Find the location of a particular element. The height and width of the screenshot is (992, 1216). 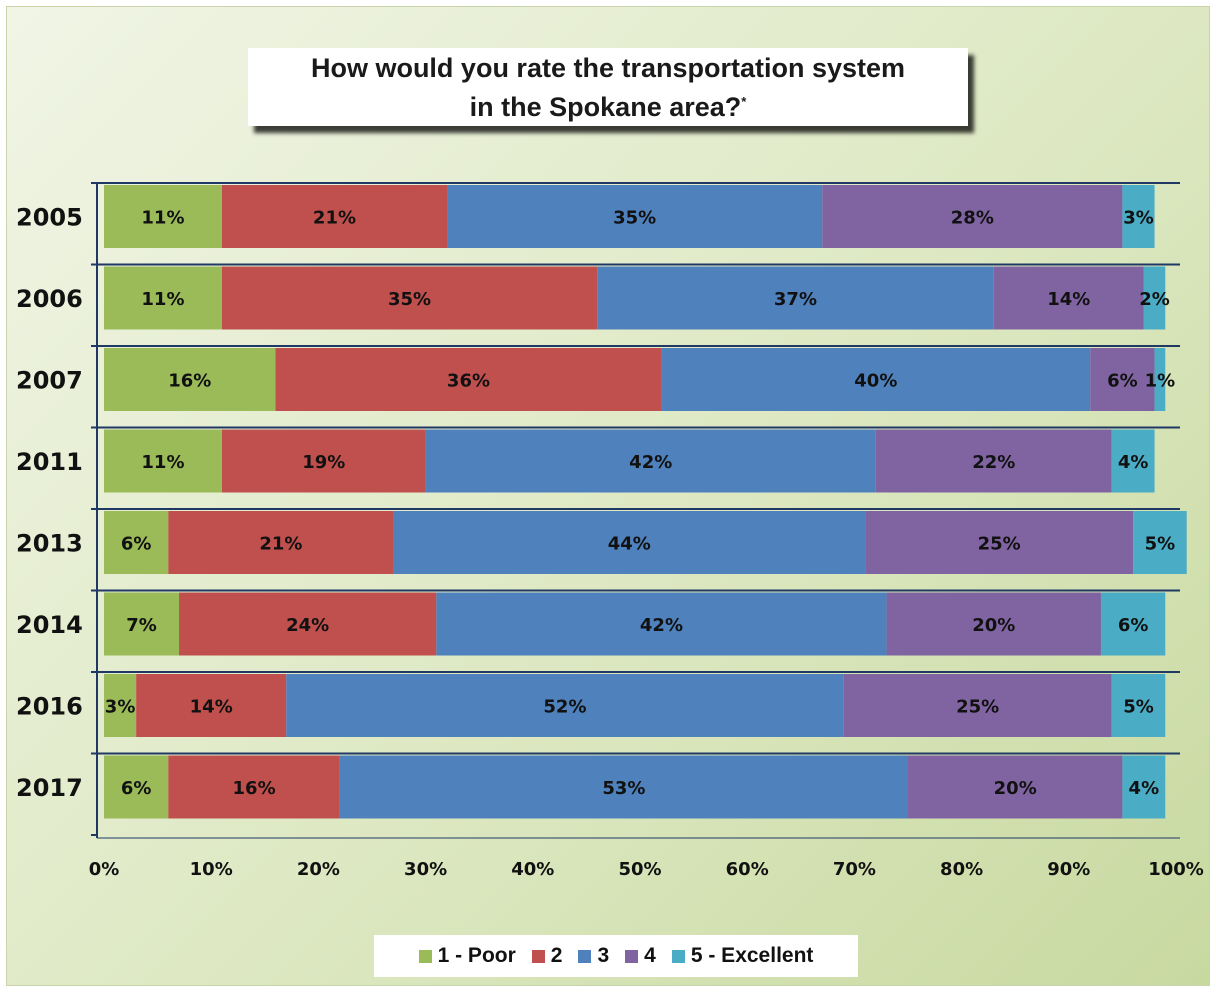

x-tick-label: 10% is located at coordinates (211, 869).